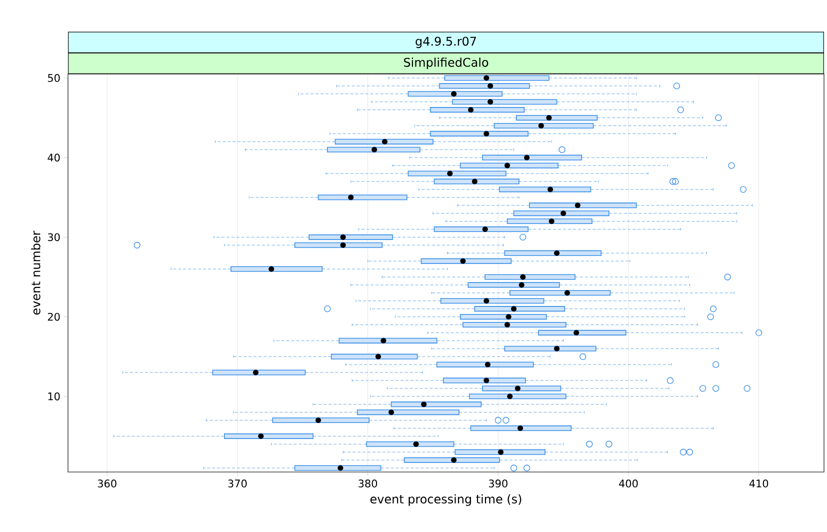 Image resolution: width=827 pixels, height=532 pixels. What do you see at coordinates (368, 484) in the screenshot?
I see `x-tick-label: 380` at bounding box center [368, 484].